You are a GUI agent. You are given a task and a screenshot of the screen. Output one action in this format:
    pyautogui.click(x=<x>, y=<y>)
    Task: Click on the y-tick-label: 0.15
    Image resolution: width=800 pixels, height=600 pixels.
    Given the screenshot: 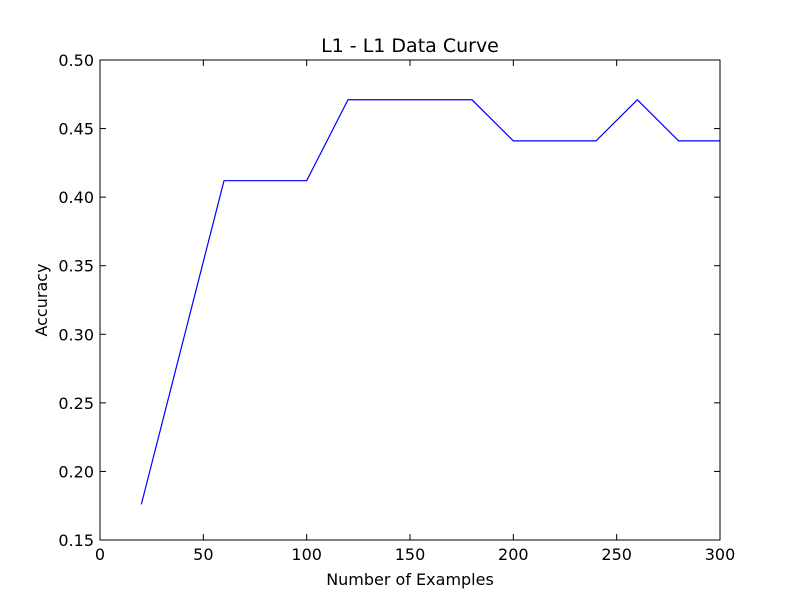 What is the action you would take?
    pyautogui.click(x=76, y=540)
    